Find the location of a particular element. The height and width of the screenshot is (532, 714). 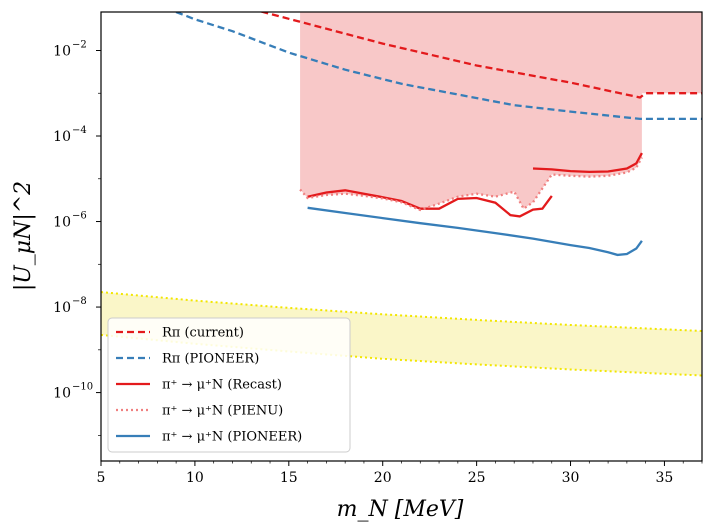

y-axis-title: |U_μN|^2 is located at coordinates (23, 236).